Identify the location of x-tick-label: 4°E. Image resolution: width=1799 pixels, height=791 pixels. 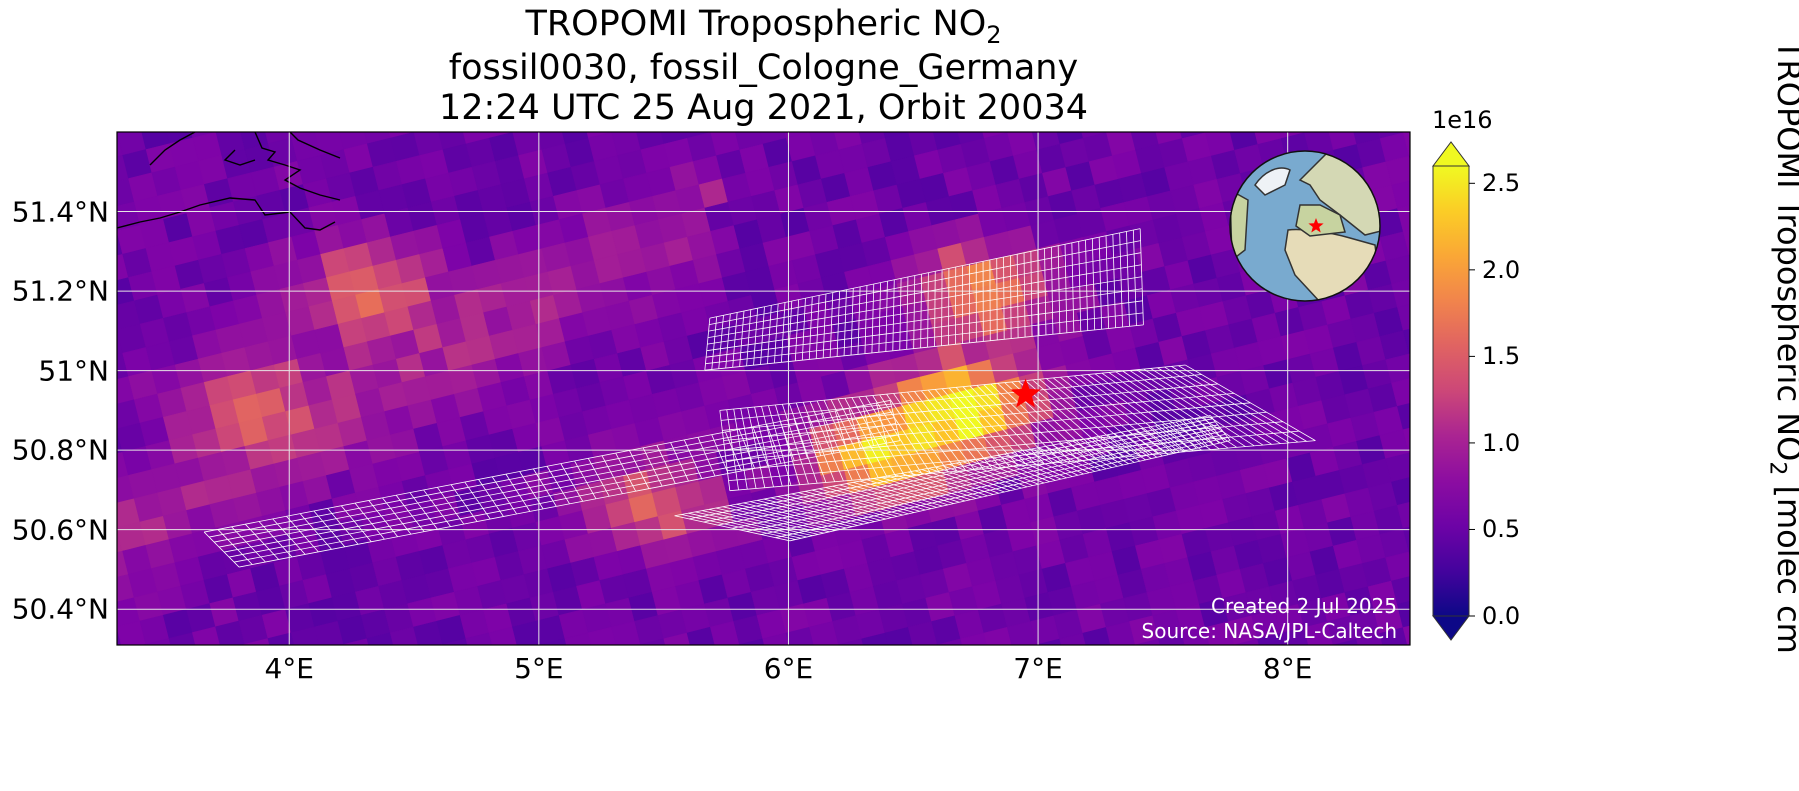
(289, 668).